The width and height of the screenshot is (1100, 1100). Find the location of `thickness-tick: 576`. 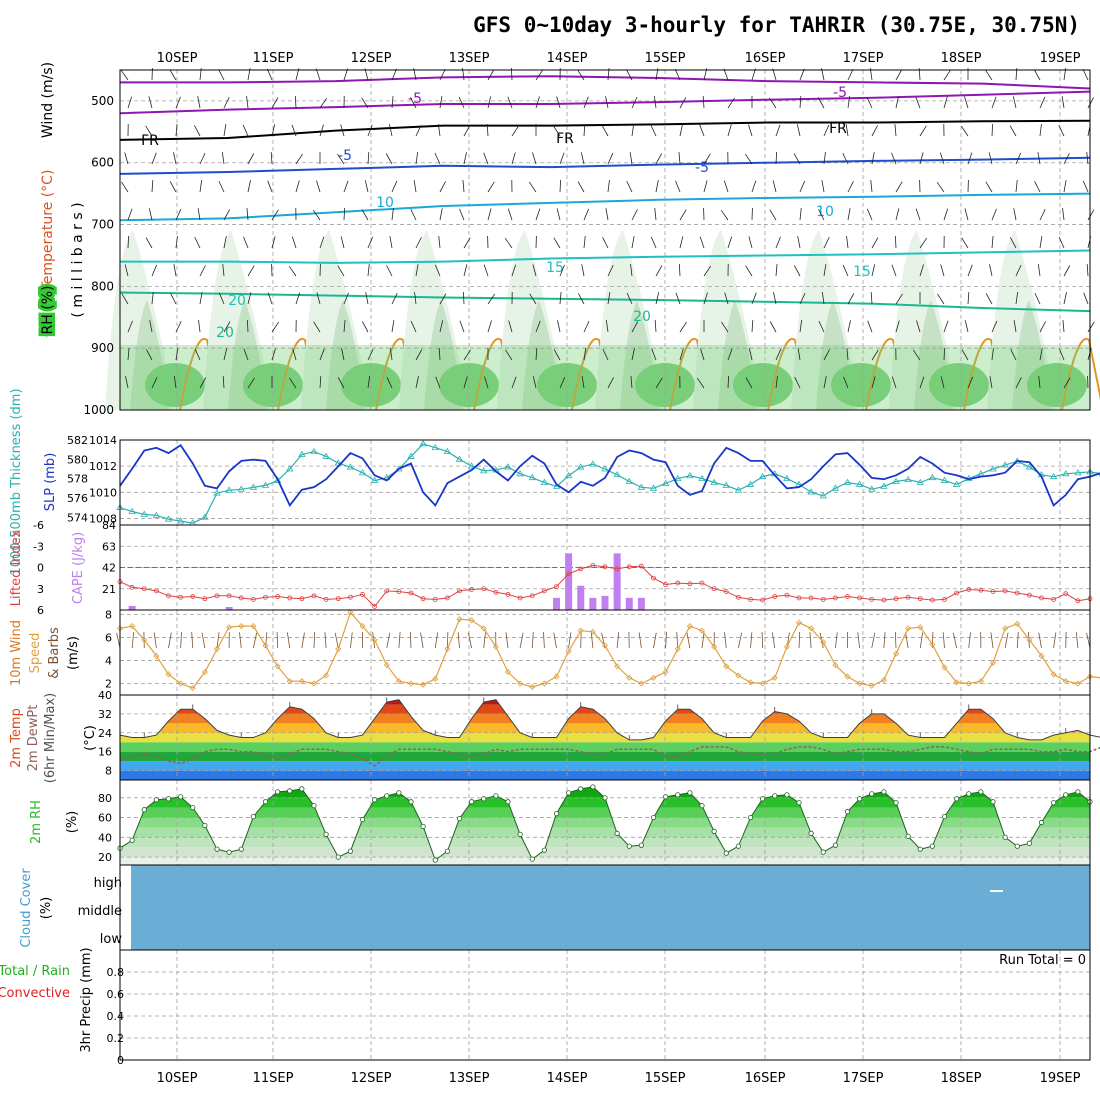

thickness-tick: 576 is located at coordinates (77, 498).